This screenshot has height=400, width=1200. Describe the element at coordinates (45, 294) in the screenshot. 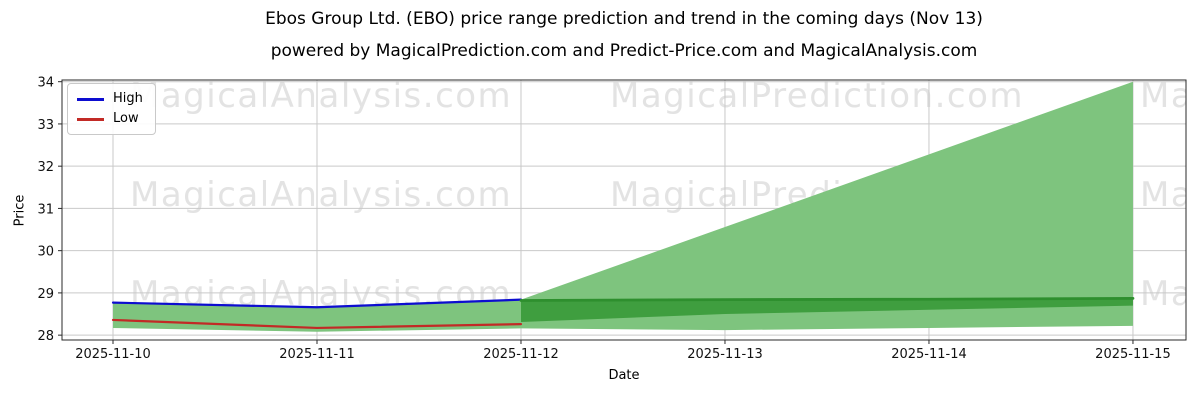

I see `y-tick-label: 29` at that location.